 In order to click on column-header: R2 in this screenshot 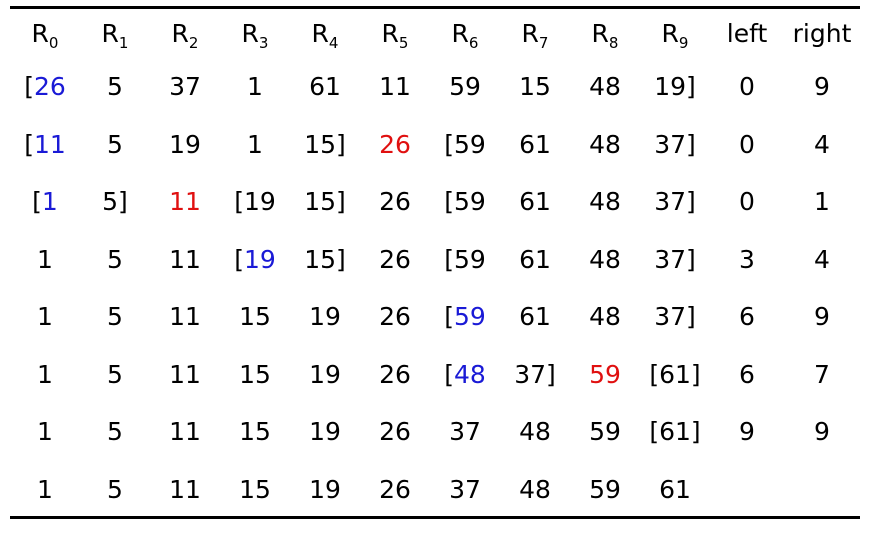, I will do `click(185, 33)`.